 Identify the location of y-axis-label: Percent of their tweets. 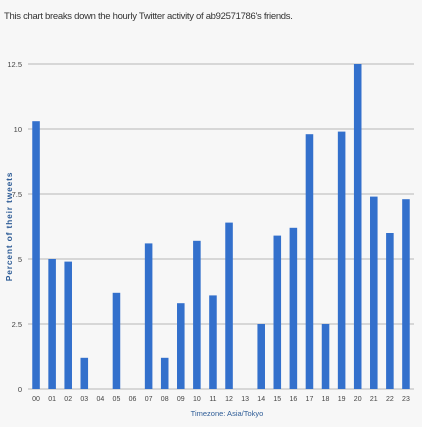
(9, 227).